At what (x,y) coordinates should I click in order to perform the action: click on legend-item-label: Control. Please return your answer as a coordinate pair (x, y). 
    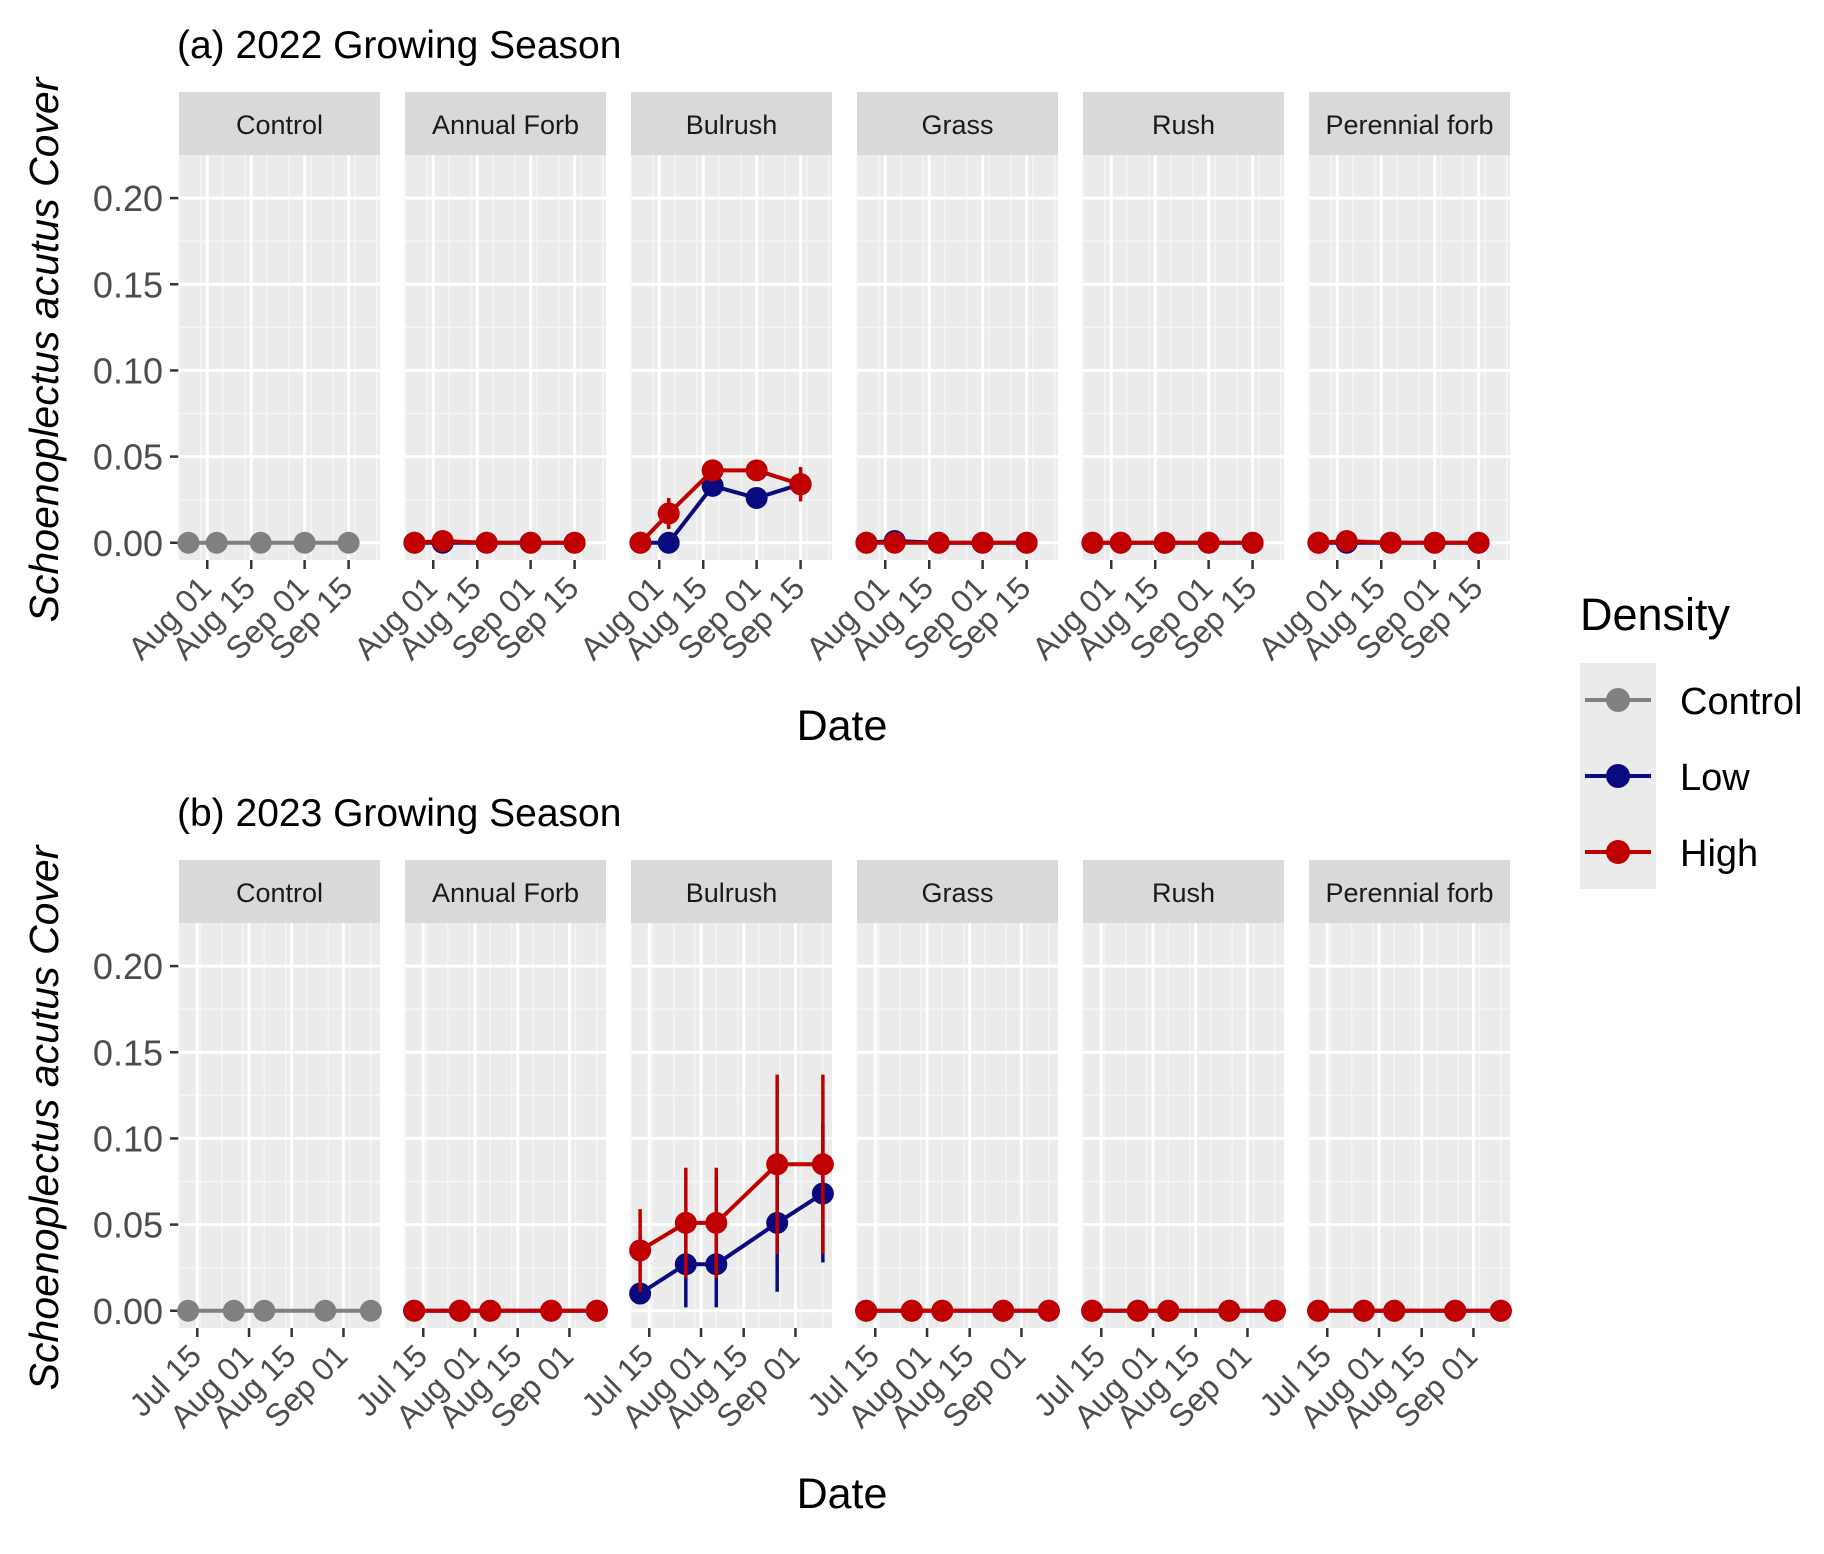
    Looking at the image, I should click on (1741, 702).